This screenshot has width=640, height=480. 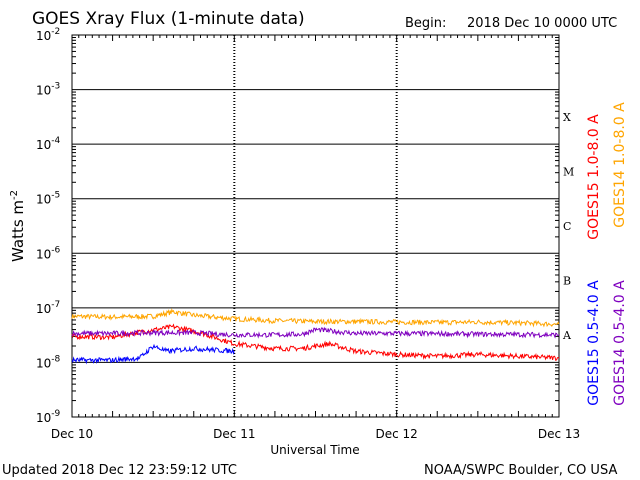 I want to click on x-tick-label: Dec 13, so click(x=559, y=434).